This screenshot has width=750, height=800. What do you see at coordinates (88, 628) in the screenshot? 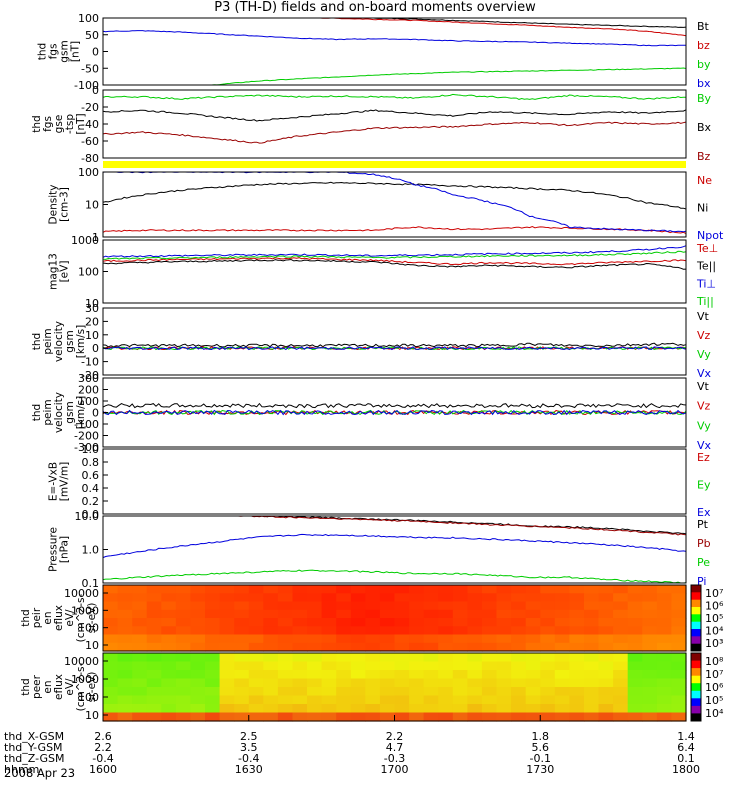
I see `y-tick-label: 100` at bounding box center [88, 628].